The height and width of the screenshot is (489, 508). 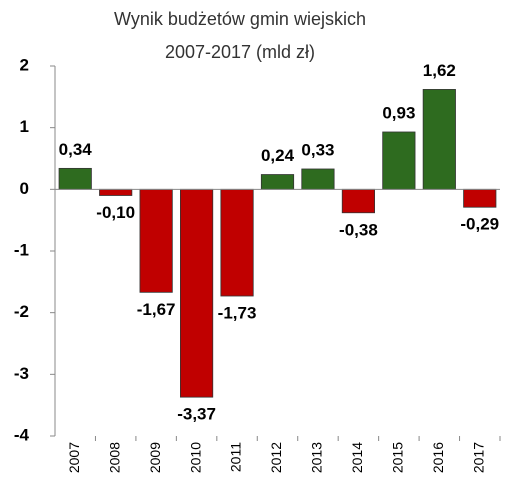 I want to click on x-tick-label: 2013, so click(x=317, y=457).